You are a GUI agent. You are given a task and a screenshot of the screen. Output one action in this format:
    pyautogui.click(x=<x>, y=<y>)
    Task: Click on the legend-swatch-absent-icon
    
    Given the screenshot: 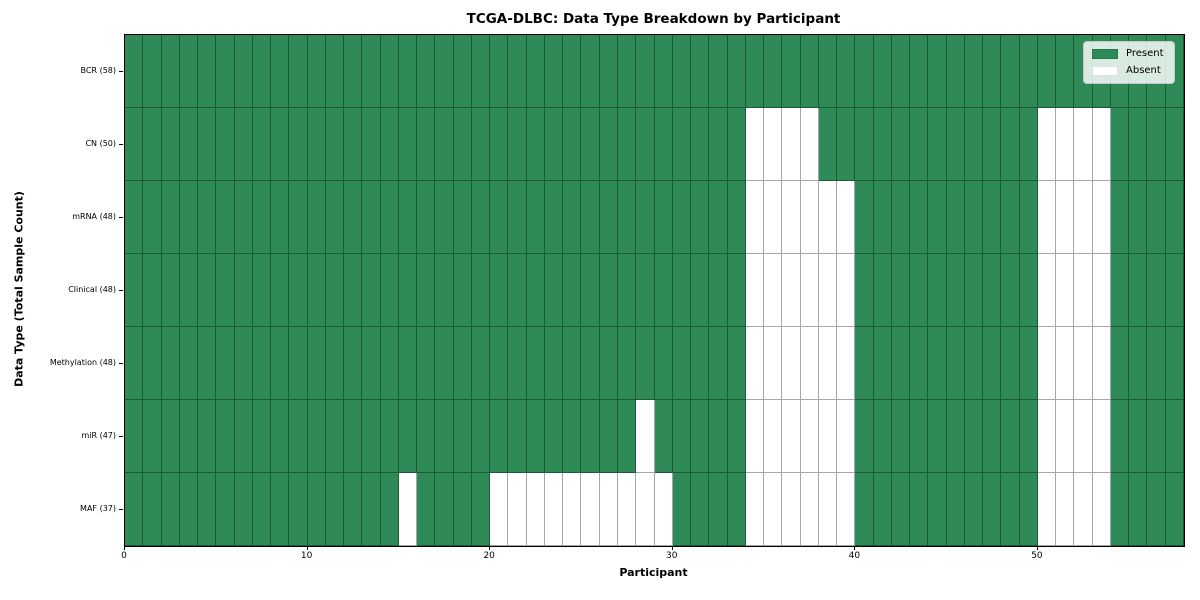 What is the action you would take?
    pyautogui.click(x=1105, y=71)
    